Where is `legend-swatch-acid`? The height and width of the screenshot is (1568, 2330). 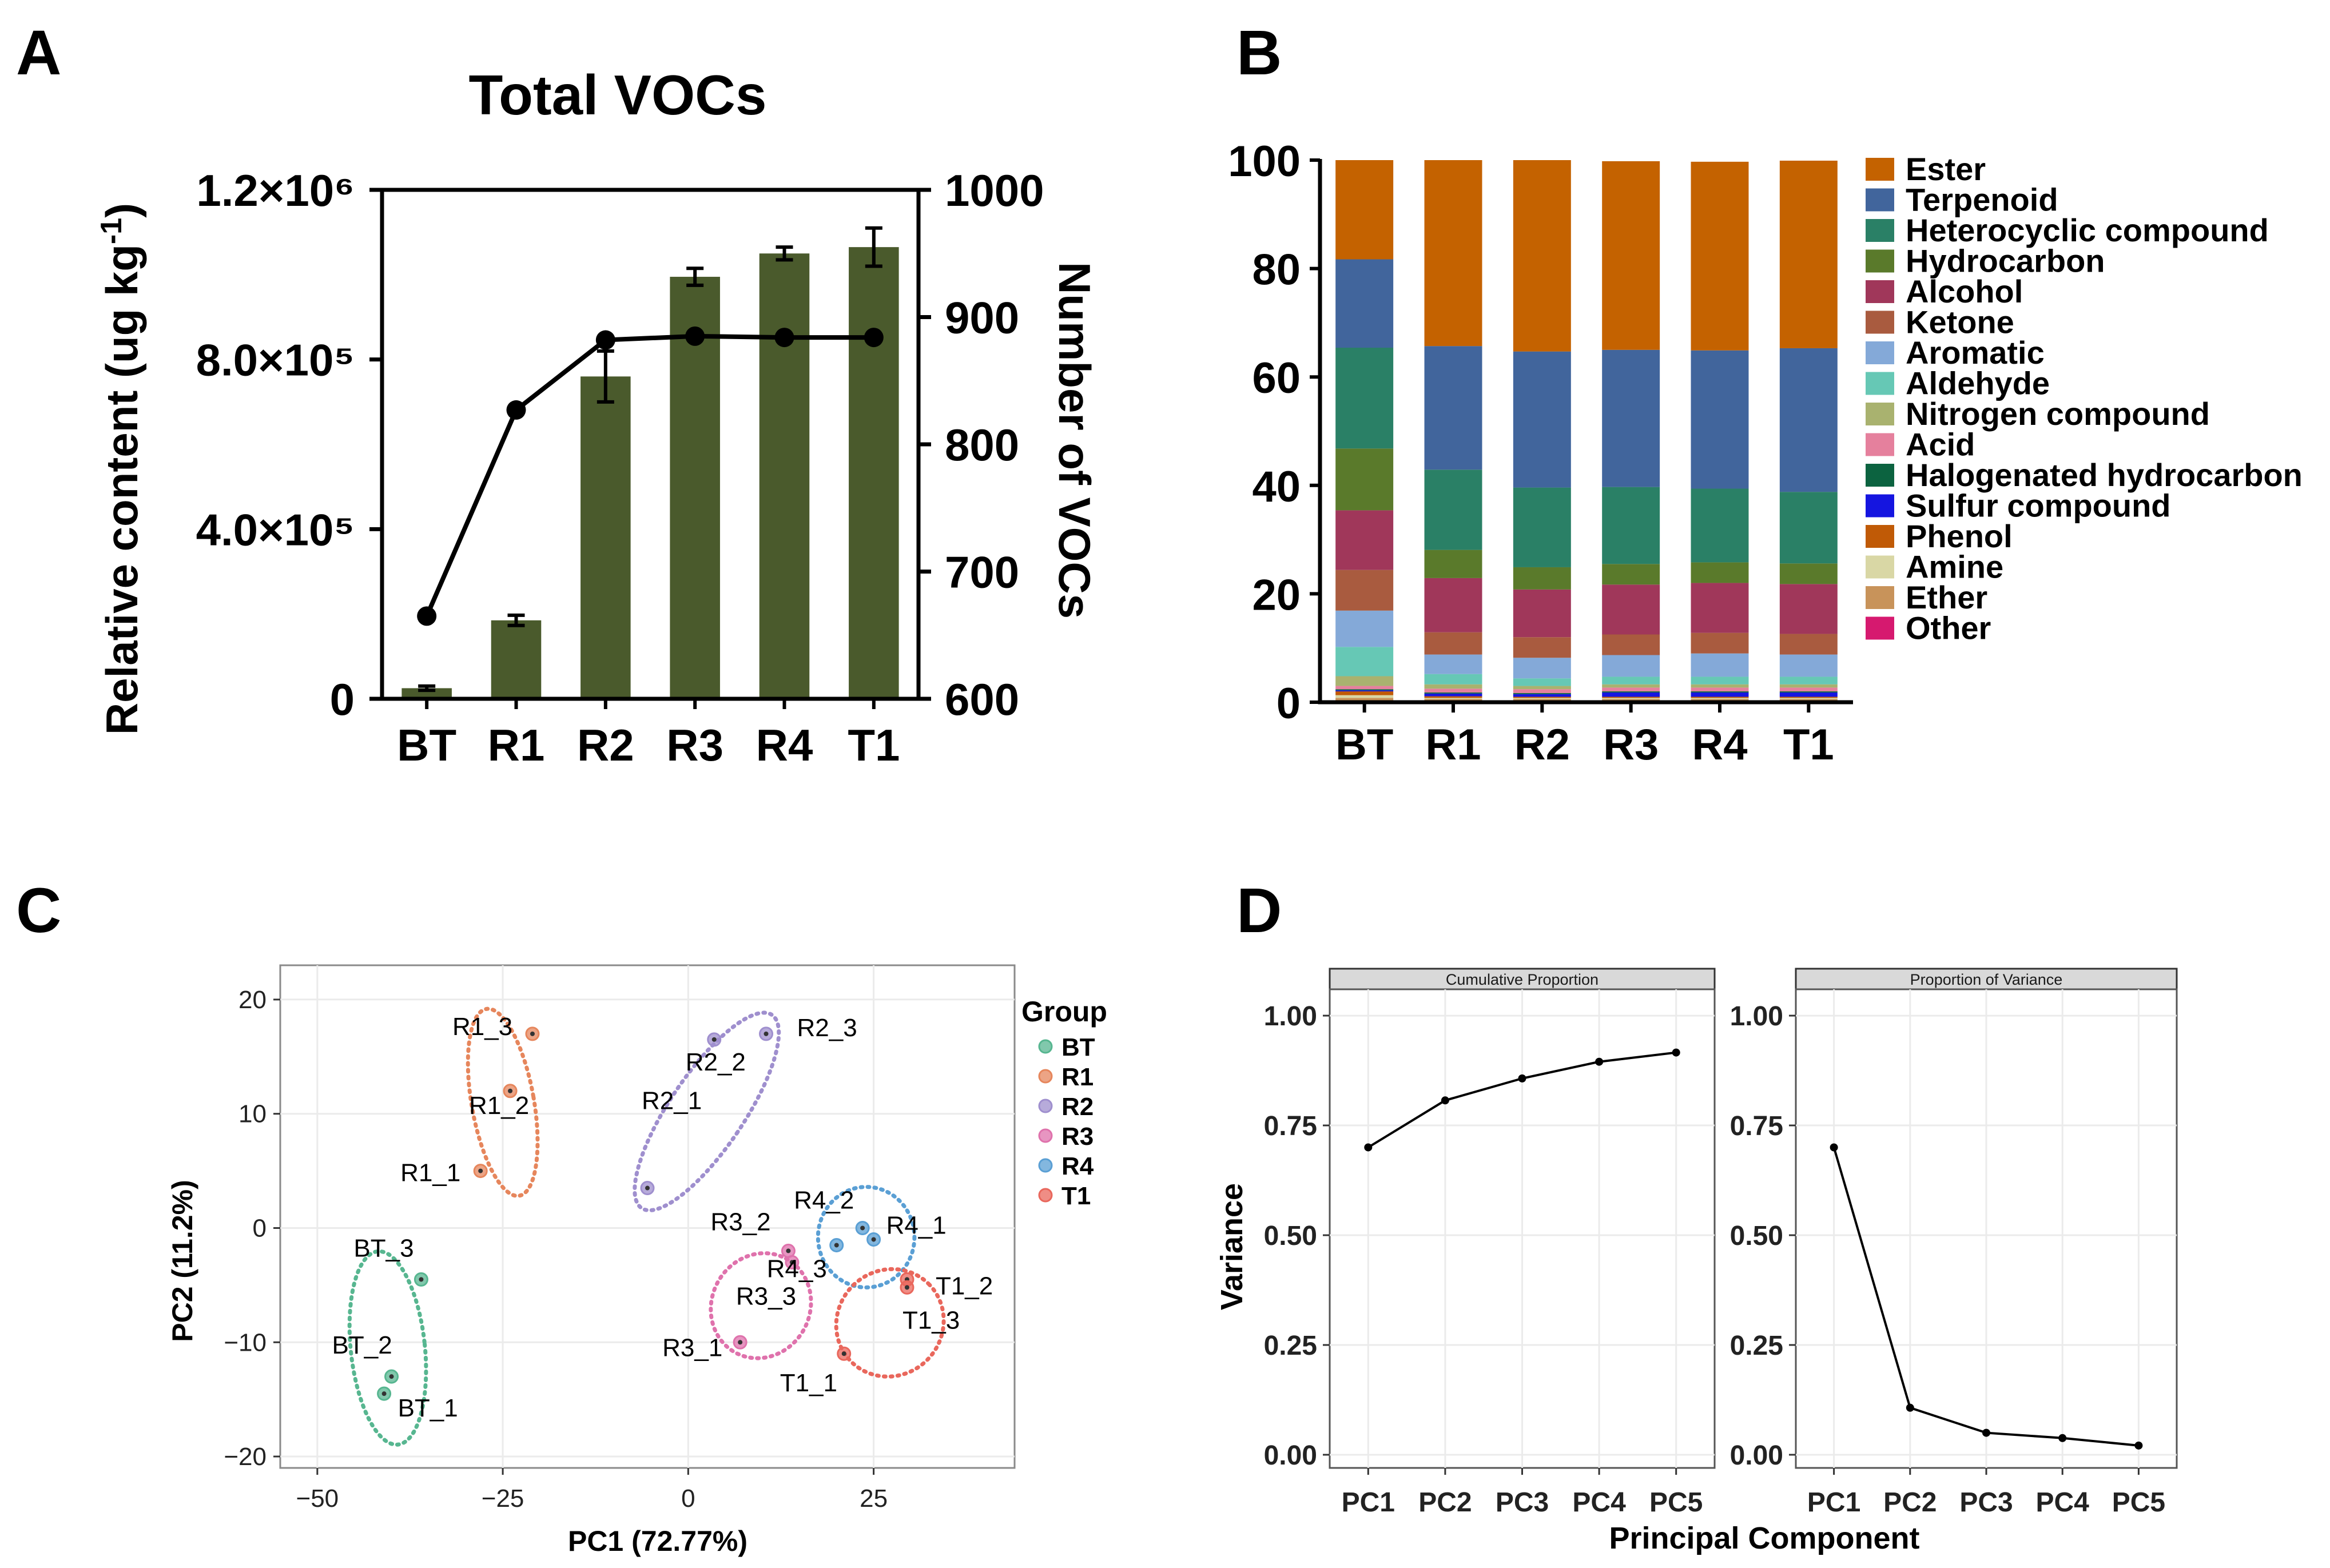 legend-swatch-acid is located at coordinates (1880, 444).